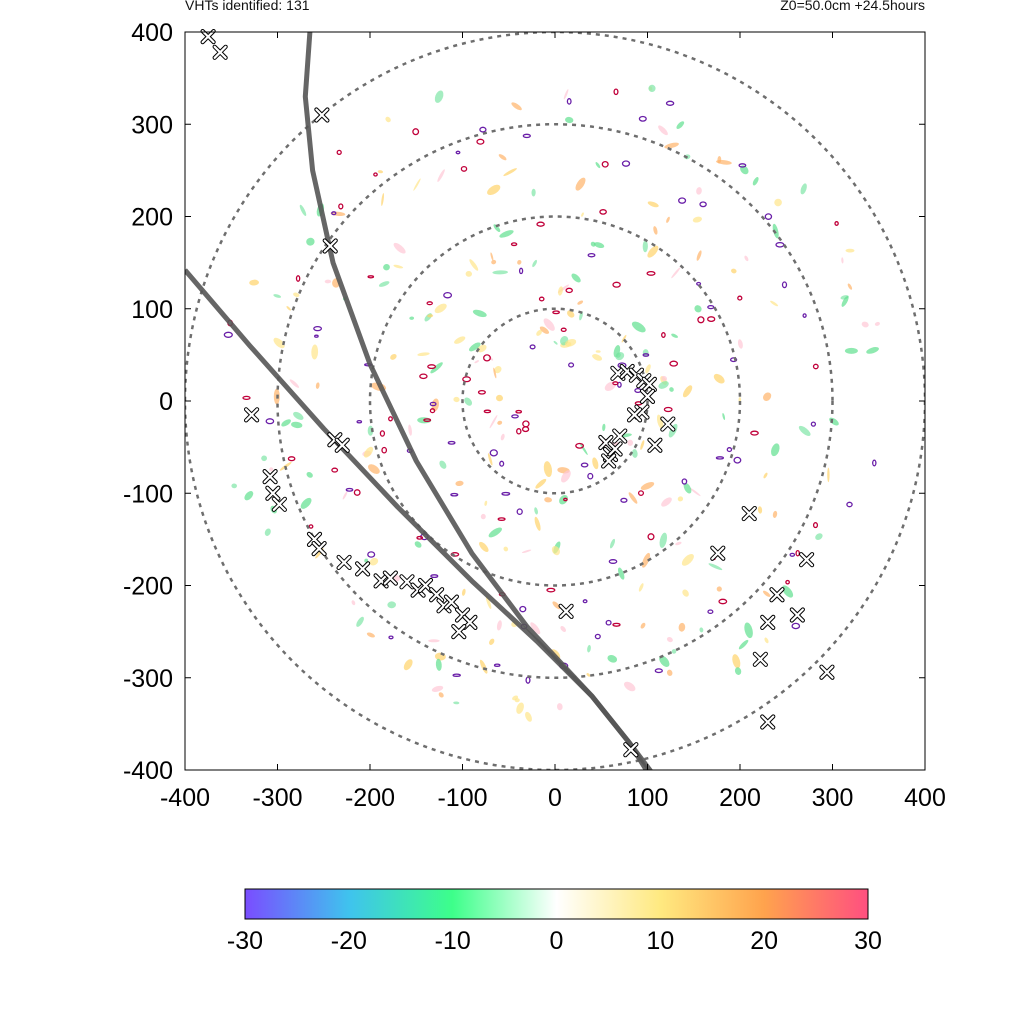 The image size is (1024, 1029). What do you see at coordinates (152, 33) in the screenshot?
I see `y-tick-label: 400` at bounding box center [152, 33].